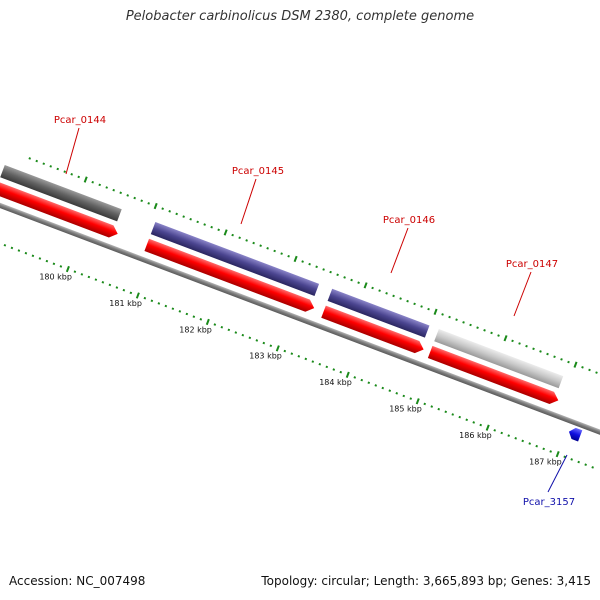 Image resolution: width=600 pixels, height=600 pixels. I want to click on gene-label-pcar-0145: Pcar_0145, so click(258, 171).